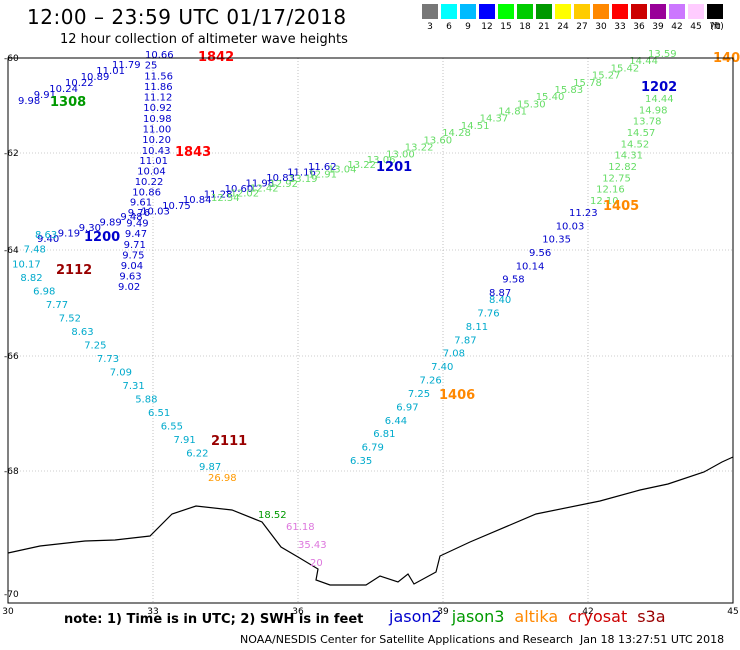 The width and height of the screenshot is (740, 650). What do you see at coordinates (301, 173) in the screenshot?
I see `swh-label: 11.16` at bounding box center [301, 173].